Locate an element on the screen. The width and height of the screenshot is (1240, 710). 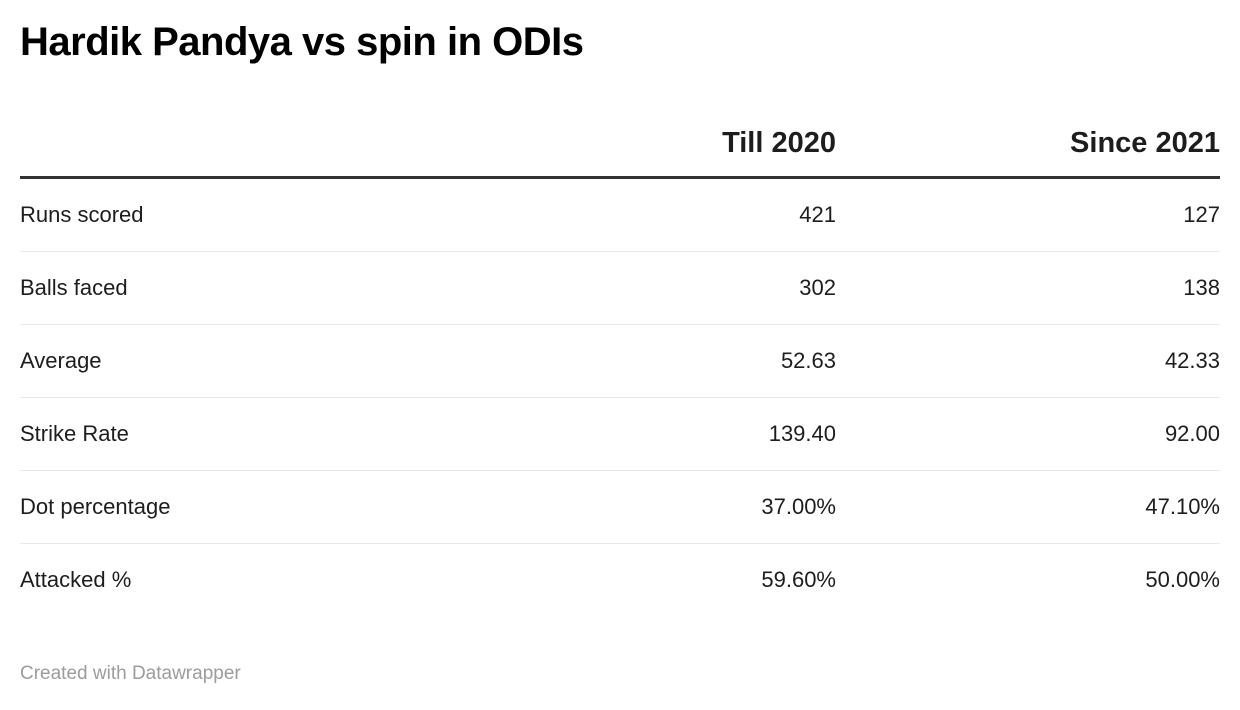
attribution: Created with Datawrapper is located at coordinates (620, 673).